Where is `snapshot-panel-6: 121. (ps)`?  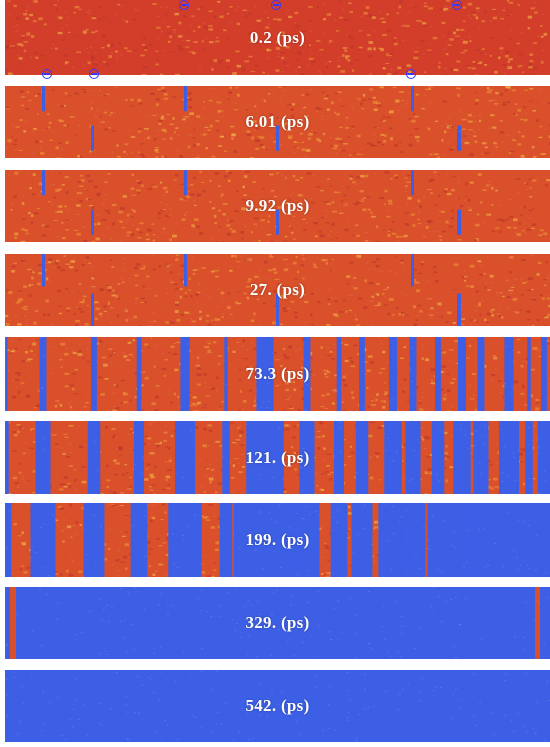 snapshot-panel-6: 121. (ps) is located at coordinates (277, 457).